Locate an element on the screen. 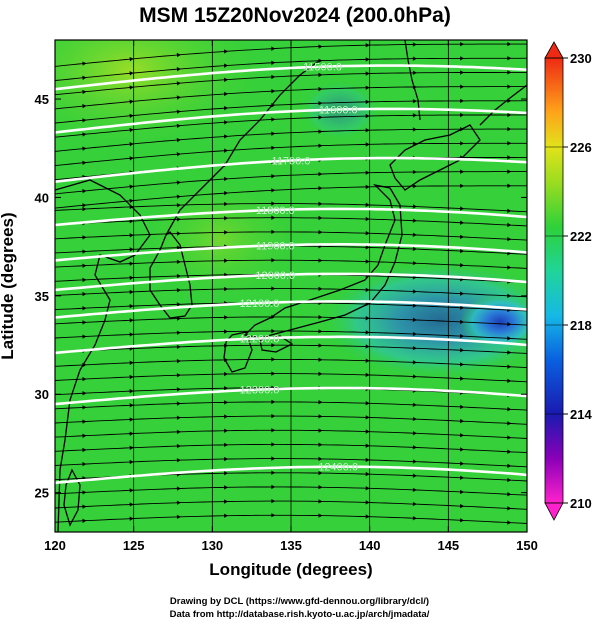  contour-label: 12300.0 is located at coordinates (260, 391).